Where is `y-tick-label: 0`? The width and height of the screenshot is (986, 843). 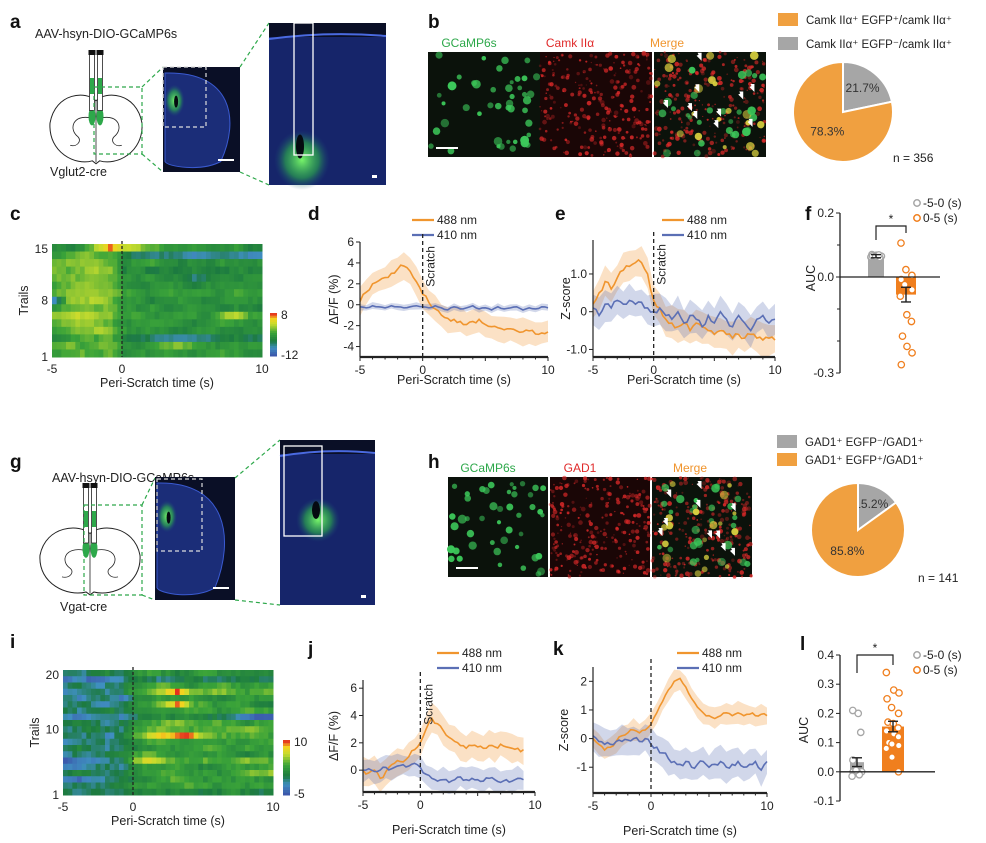 y-tick-label: 0 is located at coordinates (350, 305).